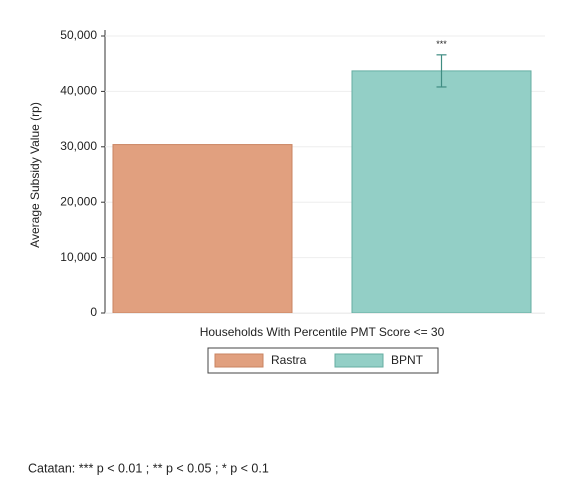  Describe the element at coordinates (202, 229) in the screenshot. I see `bar` at that location.